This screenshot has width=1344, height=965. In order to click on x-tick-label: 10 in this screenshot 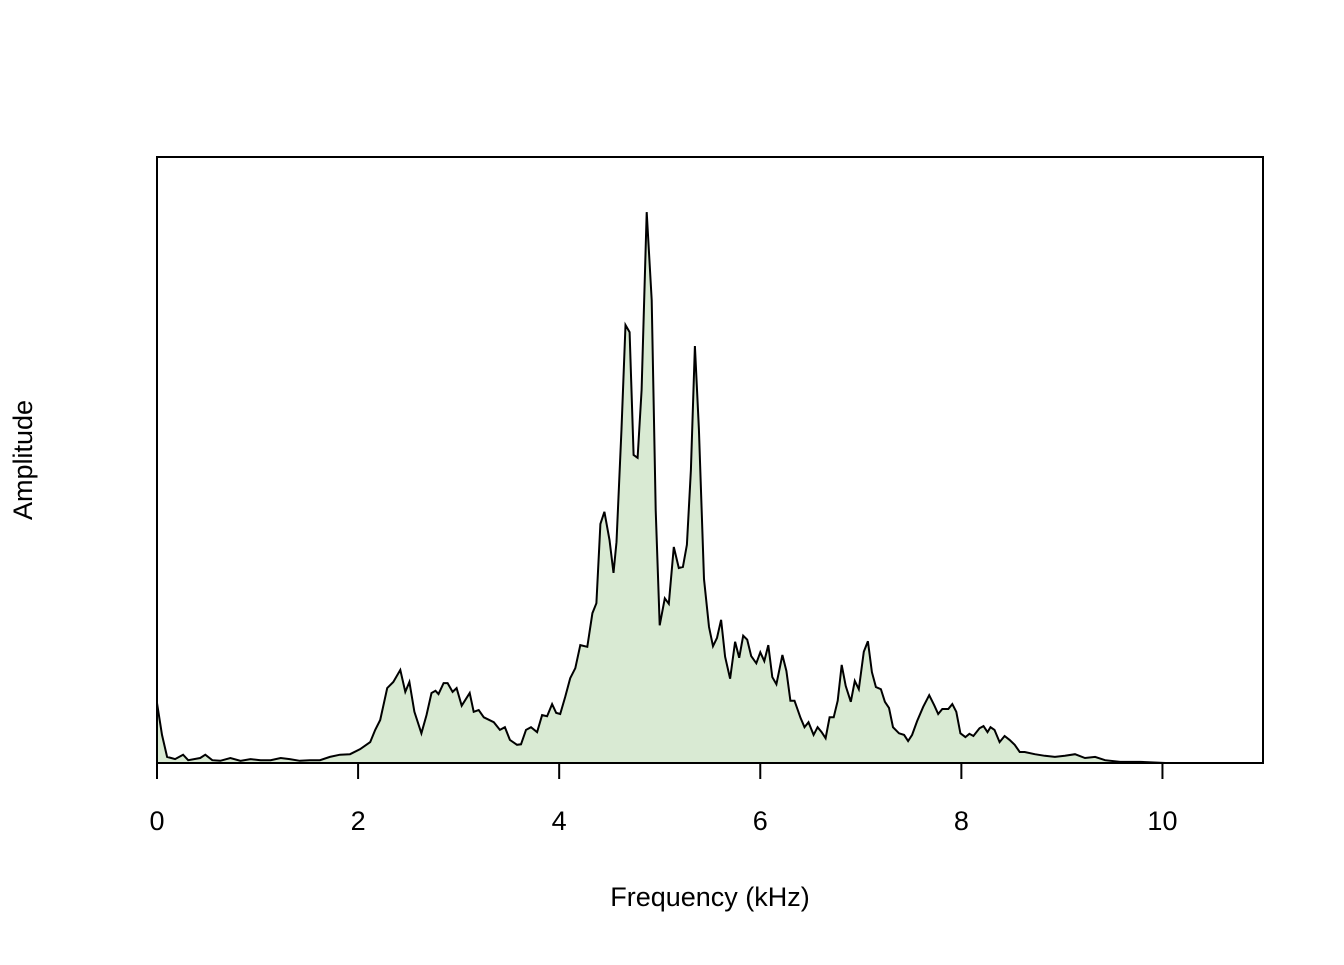, I will do `click(1162, 821)`.